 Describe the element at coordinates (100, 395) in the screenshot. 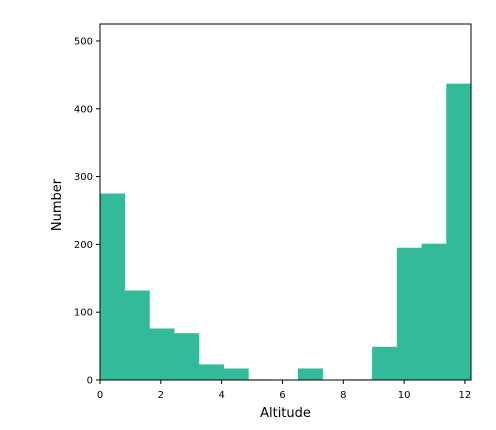

I see `x-tick-label: 0` at that location.